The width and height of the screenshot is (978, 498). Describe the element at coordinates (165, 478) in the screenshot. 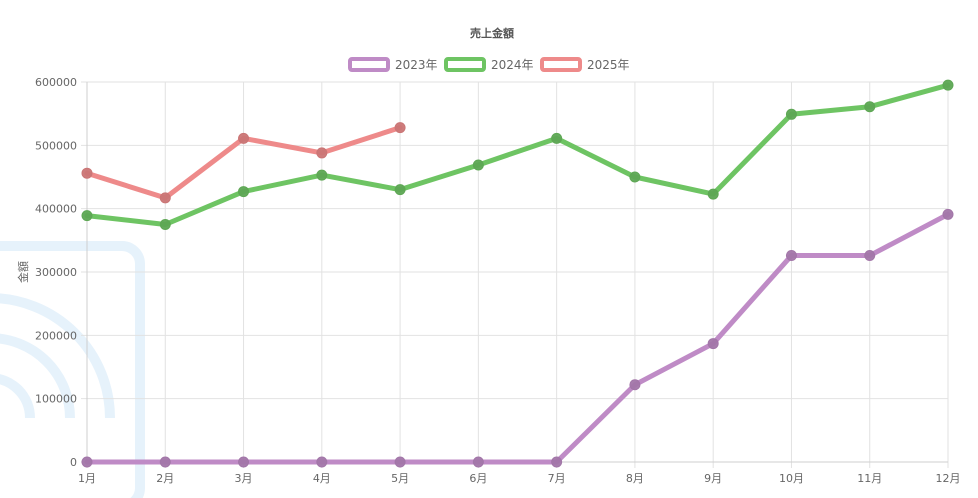

I see `x-tick-label: 2月` at that location.